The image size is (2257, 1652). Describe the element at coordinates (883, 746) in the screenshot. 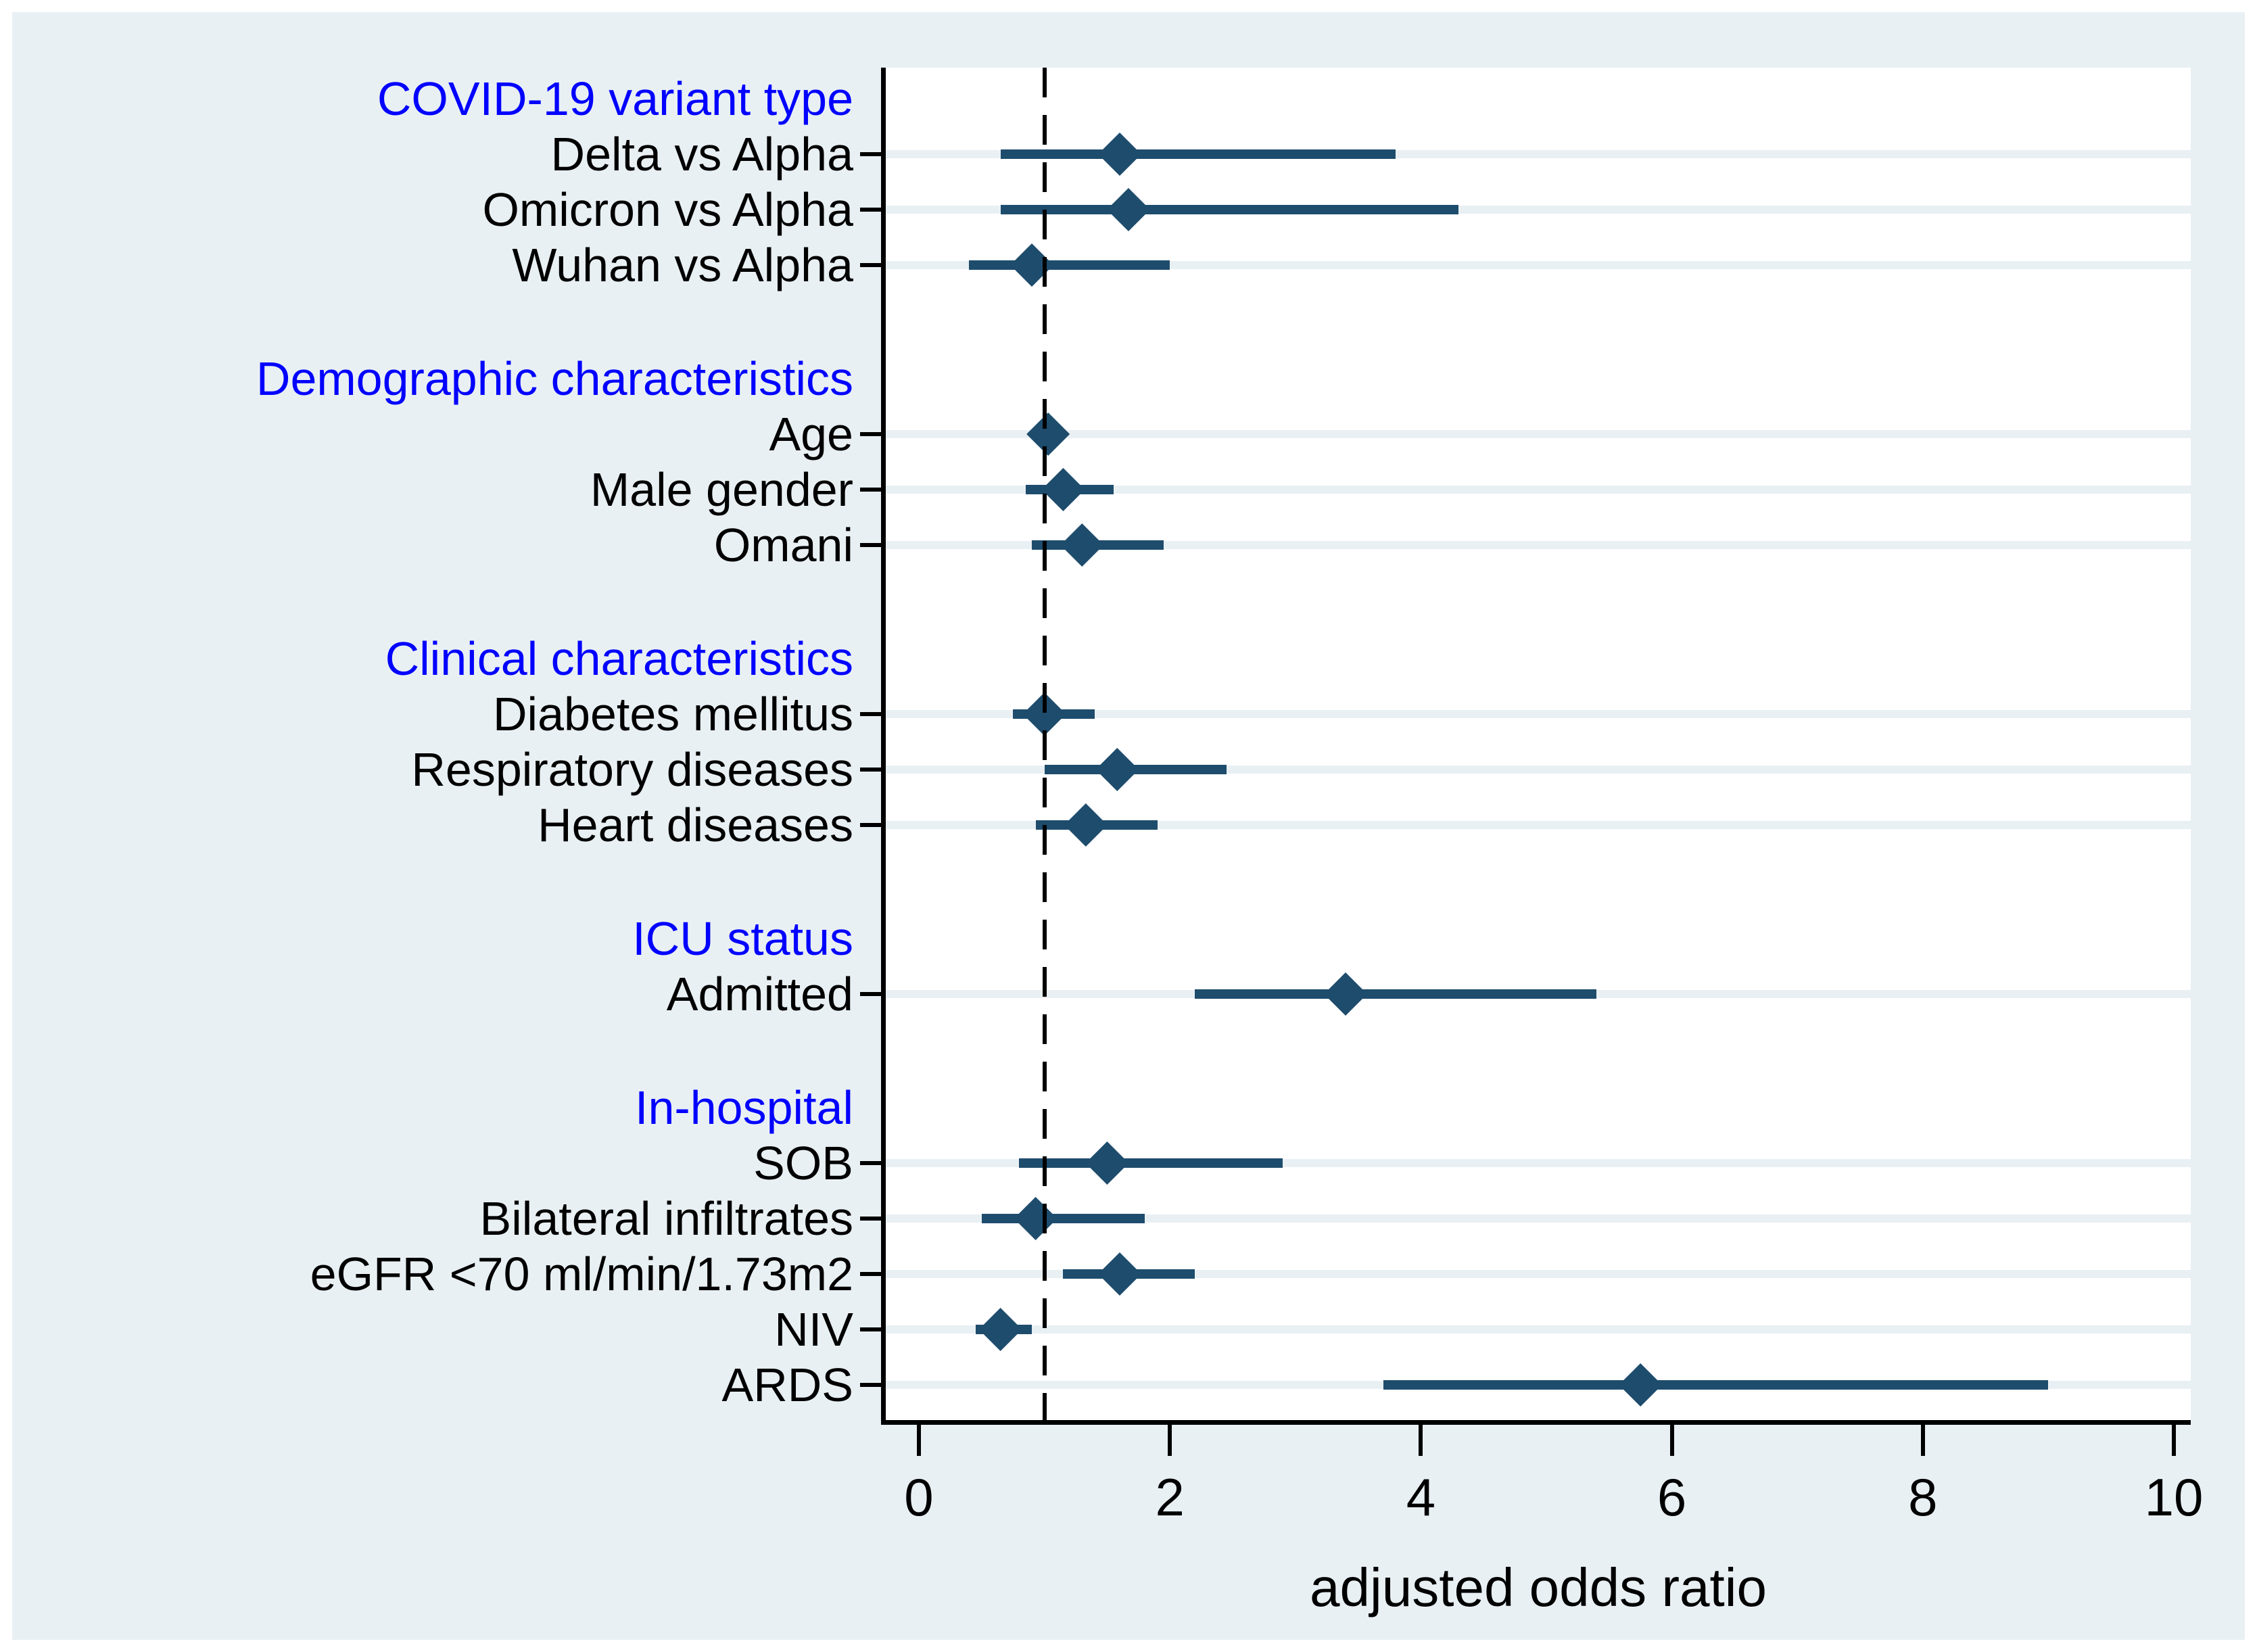

I see `y-axis-spine` at that location.